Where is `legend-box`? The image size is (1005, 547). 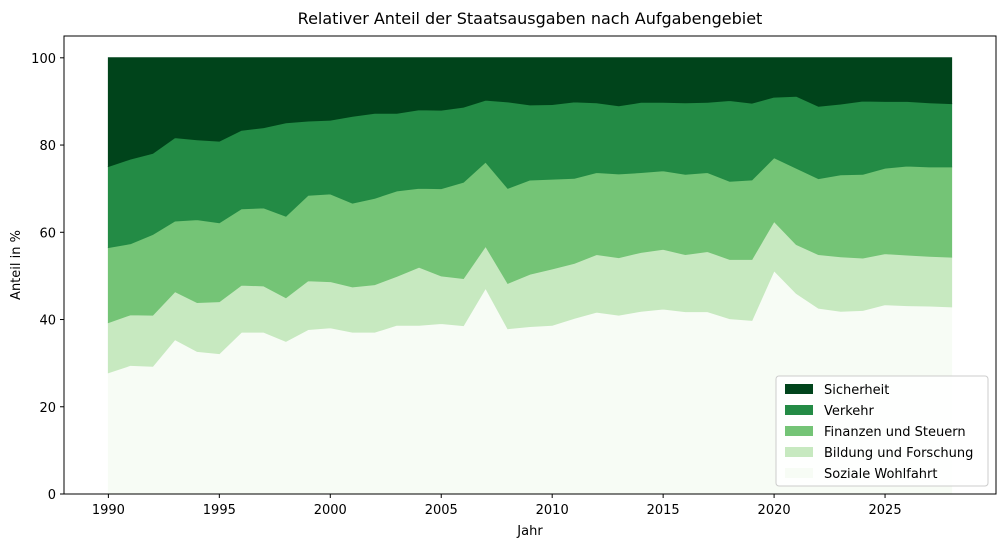 legend-box is located at coordinates (882, 431).